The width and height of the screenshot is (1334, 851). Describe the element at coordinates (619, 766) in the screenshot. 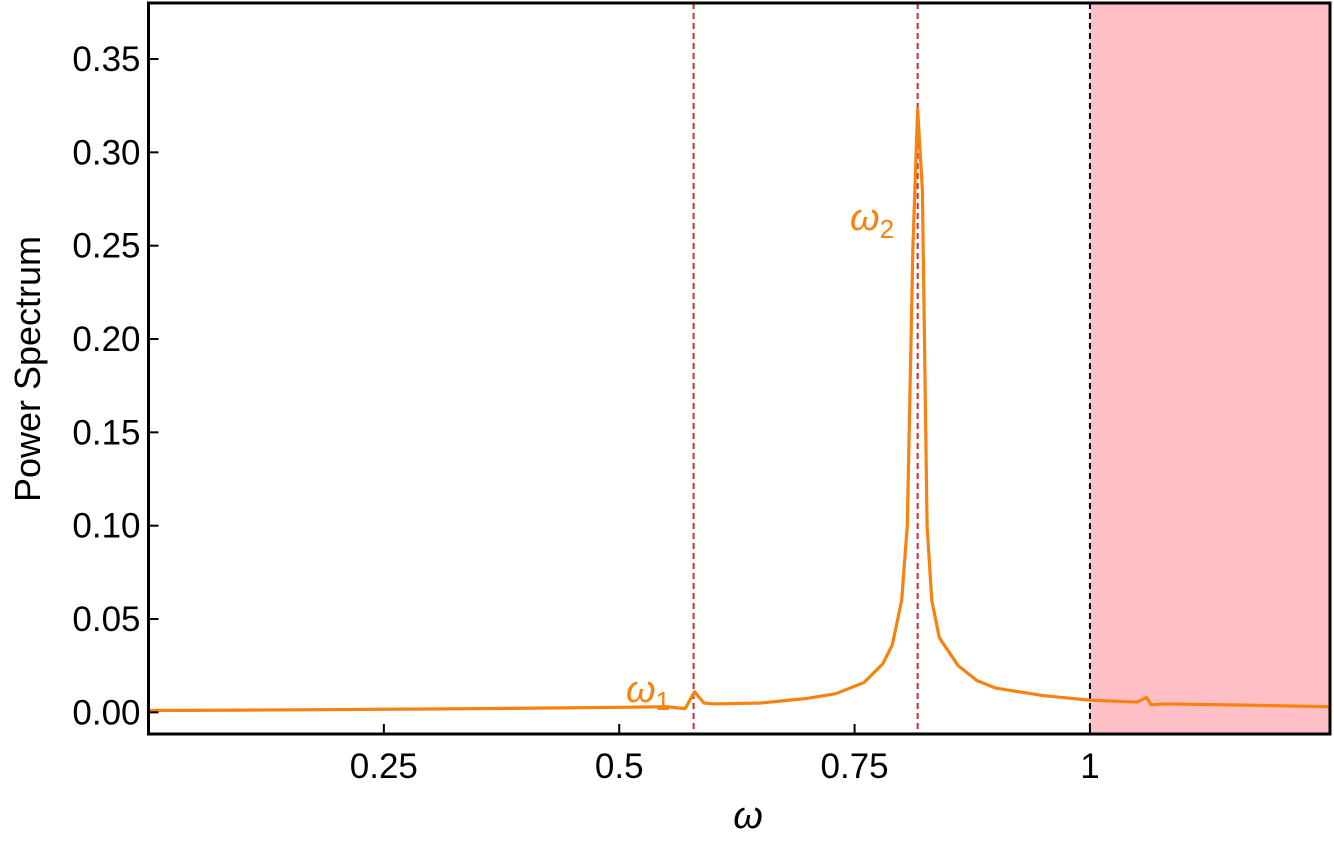

I see `x-tick-label: 0.5` at that location.